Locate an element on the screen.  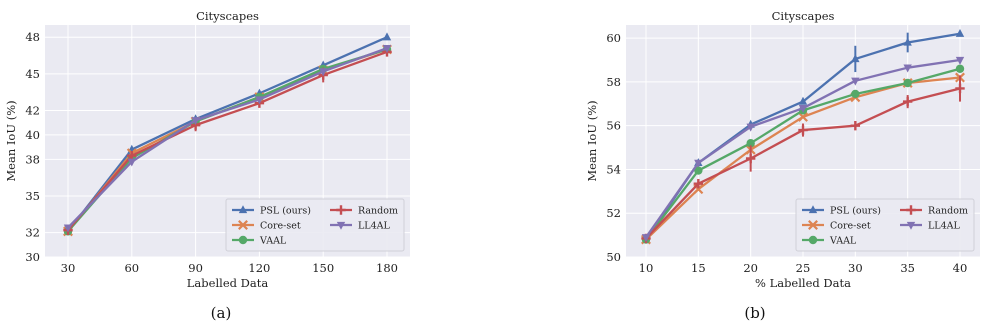
y-tick-label: 48 is located at coordinates (32, 37).